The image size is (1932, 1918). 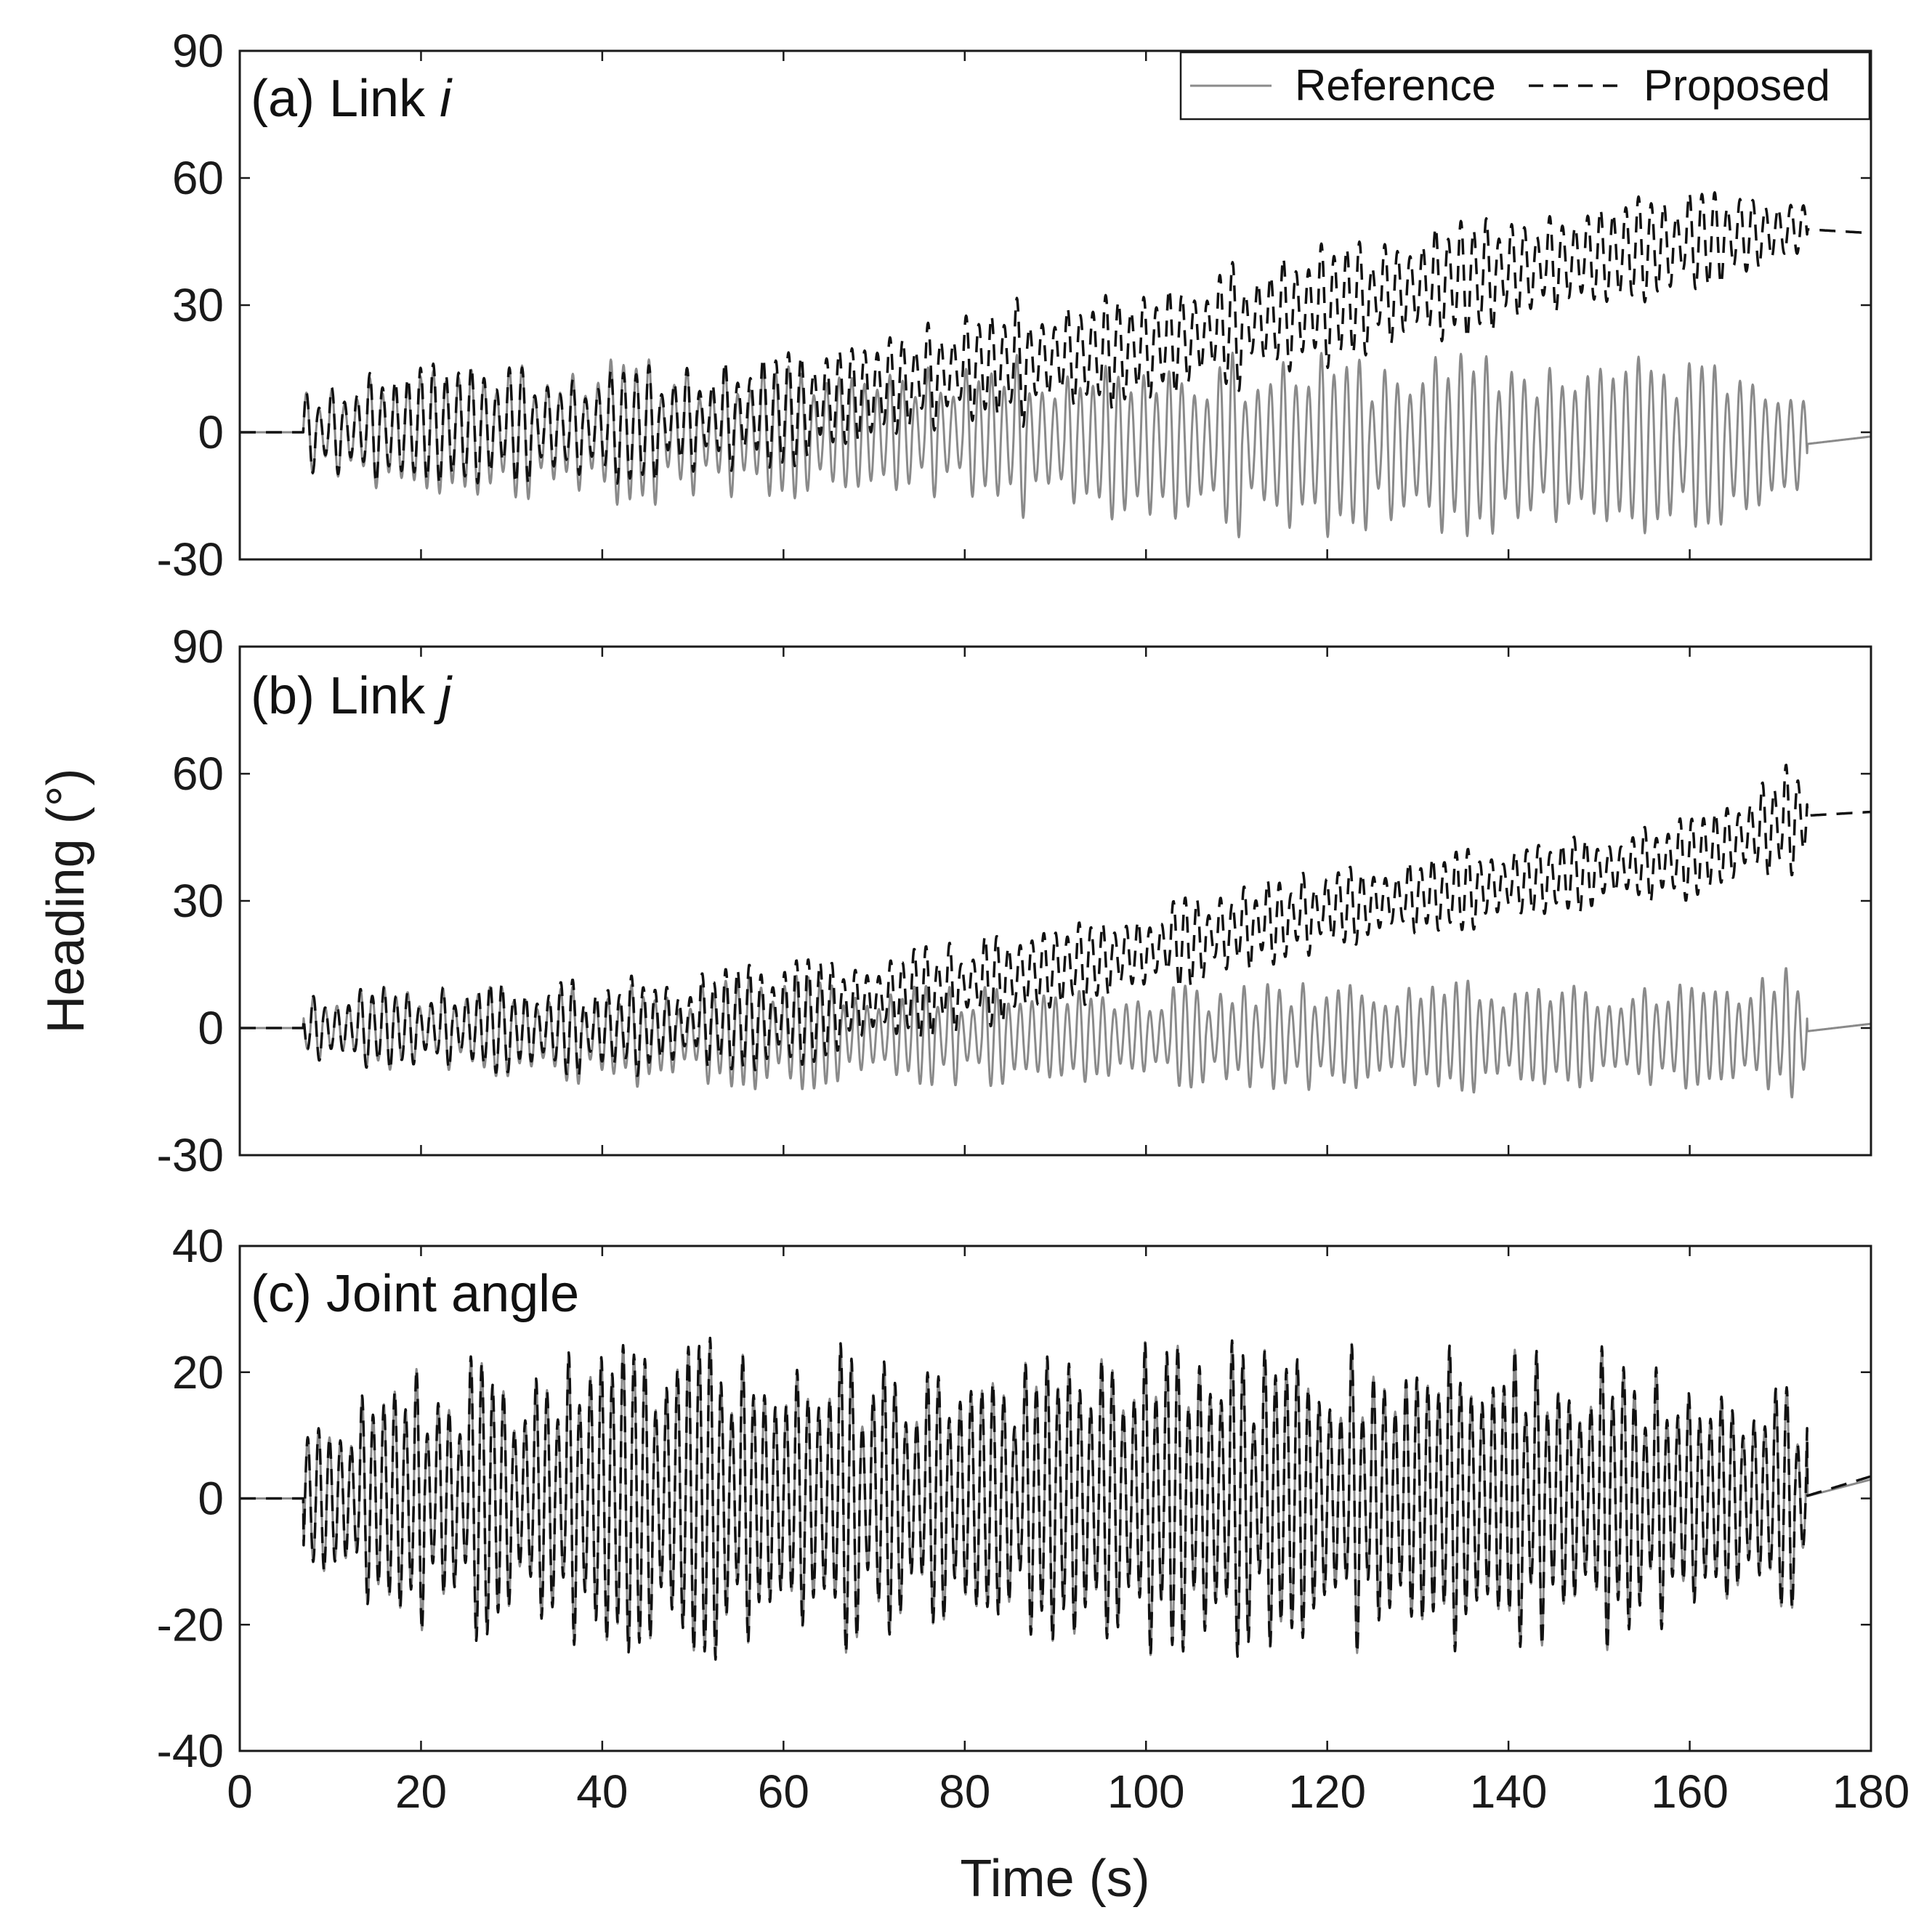 What do you see at coordinates (198, 1246) in the screenshot?
I see `y-tick-label: 40` at bounding box center [198, 1246].